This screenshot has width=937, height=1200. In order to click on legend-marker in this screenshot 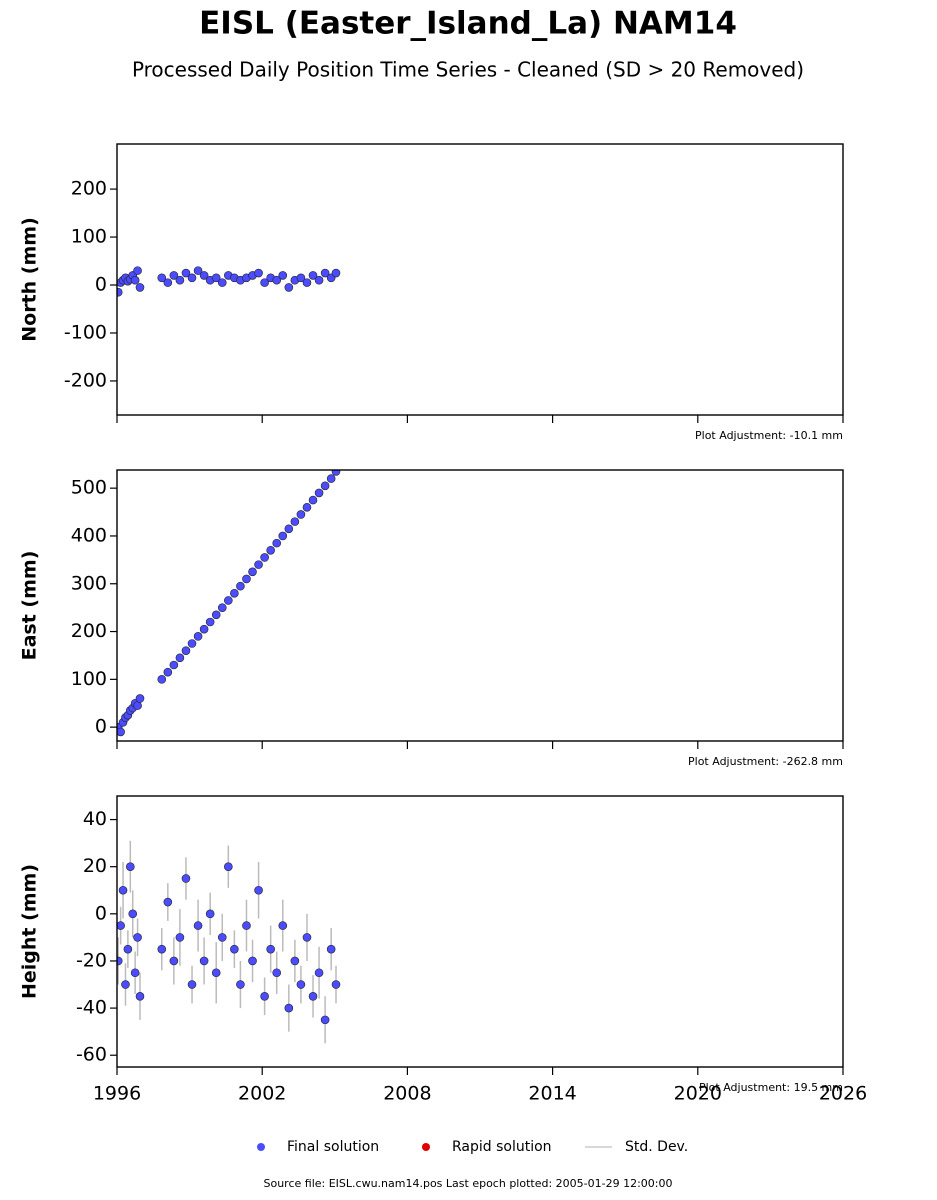, I will do `click(426, 1147)`.